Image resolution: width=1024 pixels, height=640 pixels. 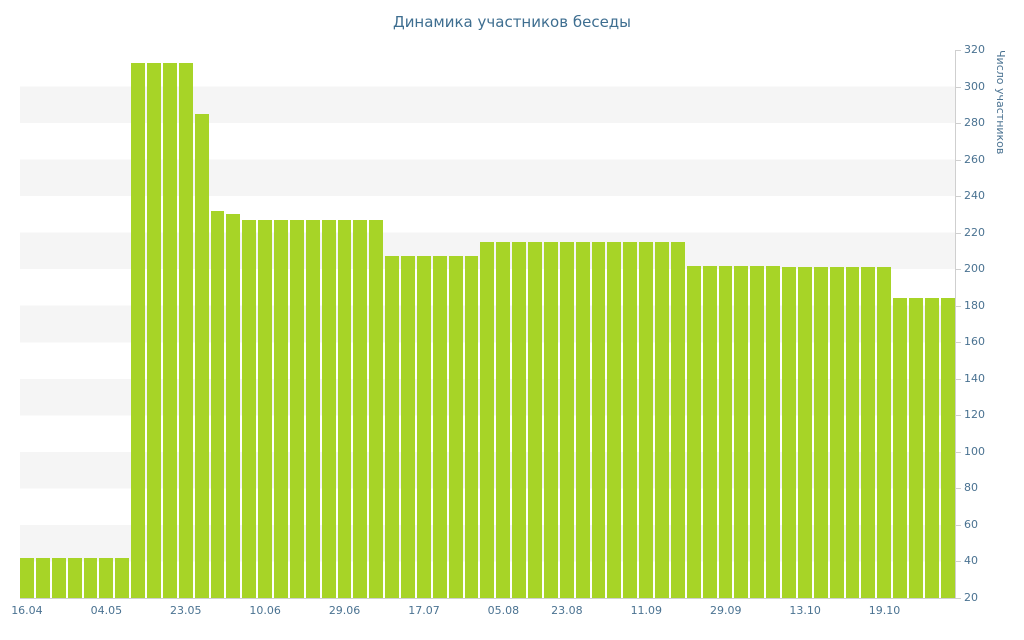 What do you see at coordinates (884, 610) in the screenshot?
I see `x-tick-label: 19.10` at bounding box center [884, 610].